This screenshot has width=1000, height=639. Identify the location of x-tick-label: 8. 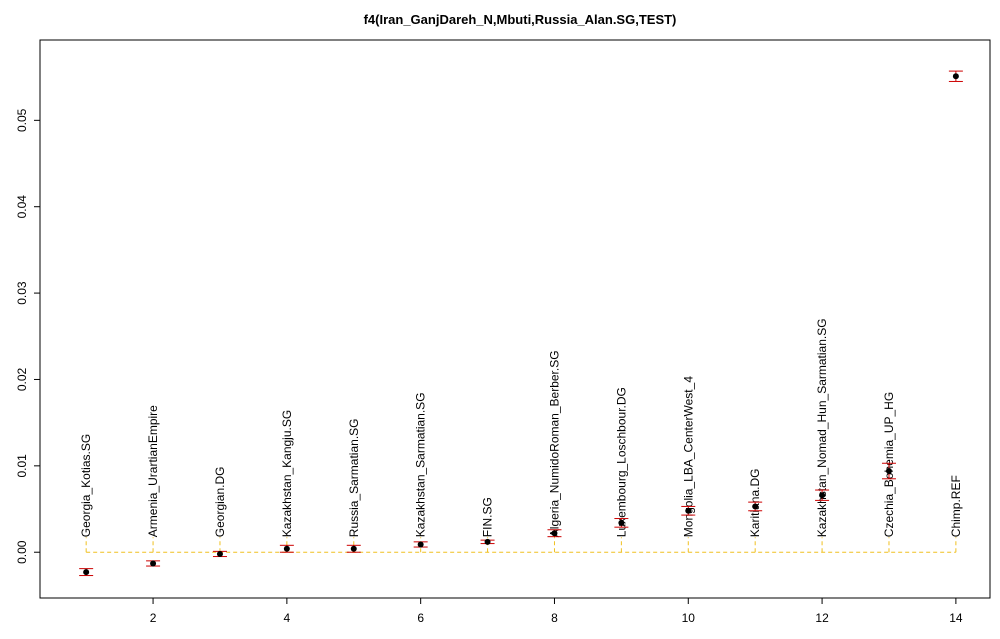
(554, 618).